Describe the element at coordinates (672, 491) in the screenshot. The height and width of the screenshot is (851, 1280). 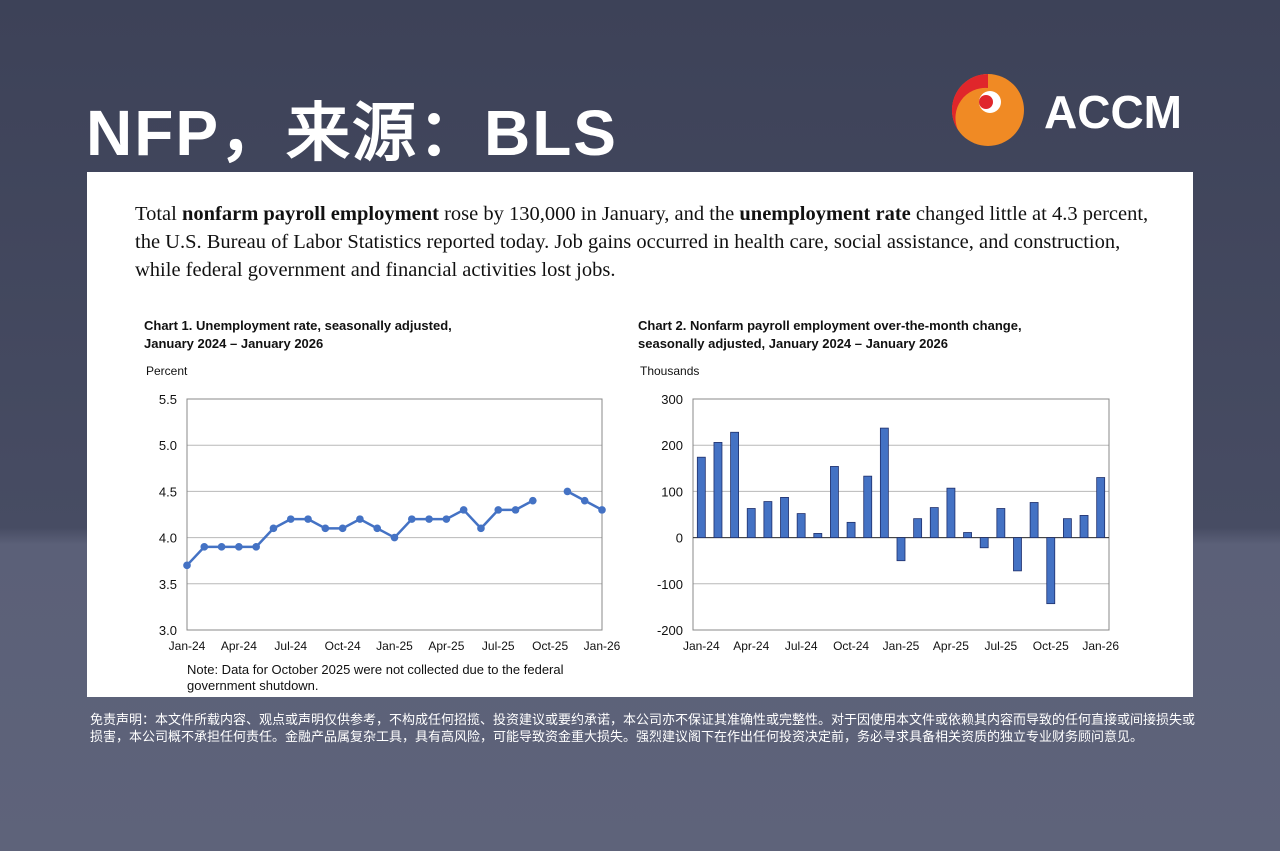
I see `y-tick-label: 100` at that location.